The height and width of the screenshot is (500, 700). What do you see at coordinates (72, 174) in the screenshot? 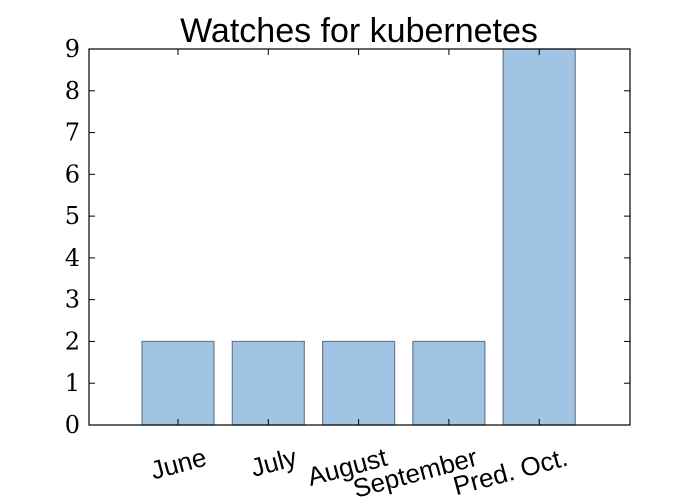
I see `y-tick-label: 6` at bounding box center [72, 174].